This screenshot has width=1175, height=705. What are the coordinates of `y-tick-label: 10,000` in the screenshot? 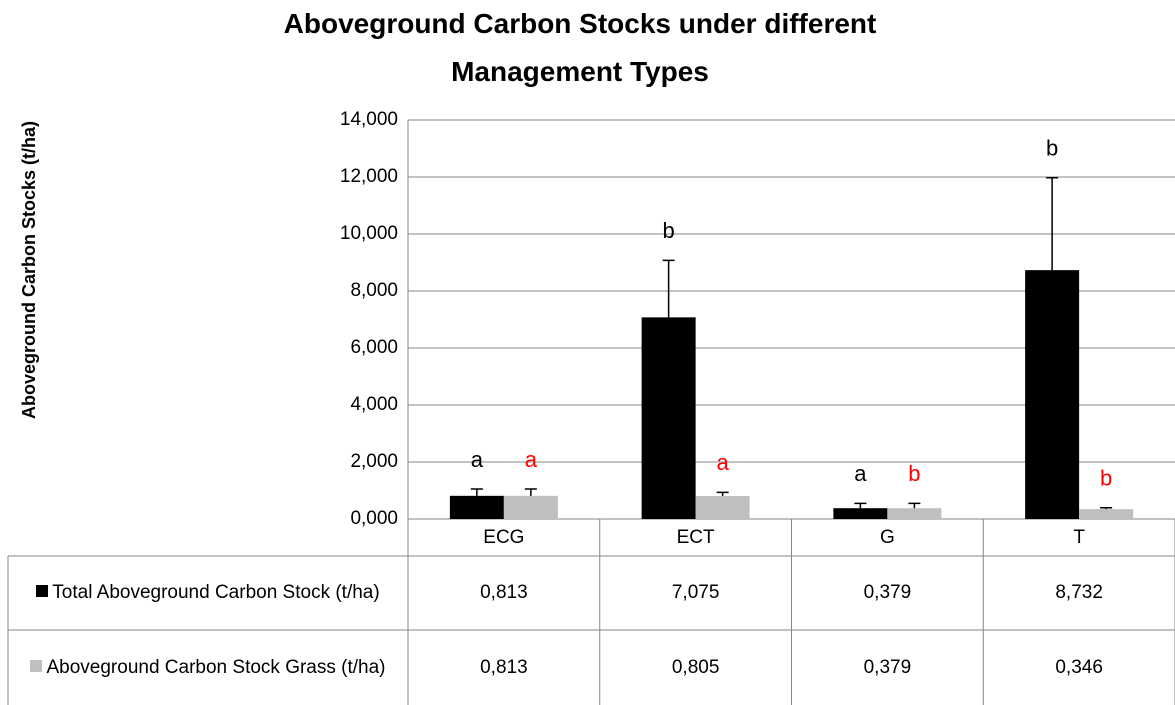 It's located at (369, 233).